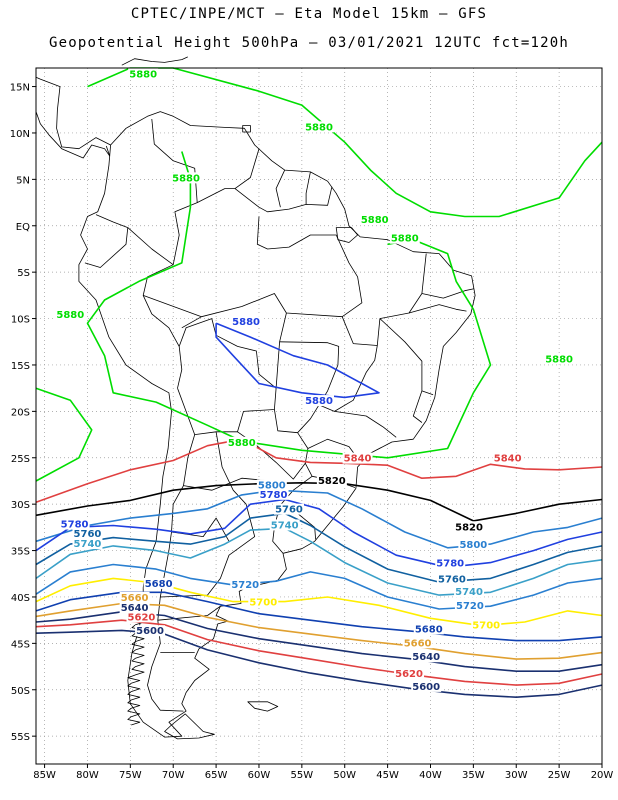 This screenshot has height=800, width=618. What do you see at coordinates (259, 775) in the screenshot?
I see `lon-tick-label: 60W` at bounding box center [259, 775].